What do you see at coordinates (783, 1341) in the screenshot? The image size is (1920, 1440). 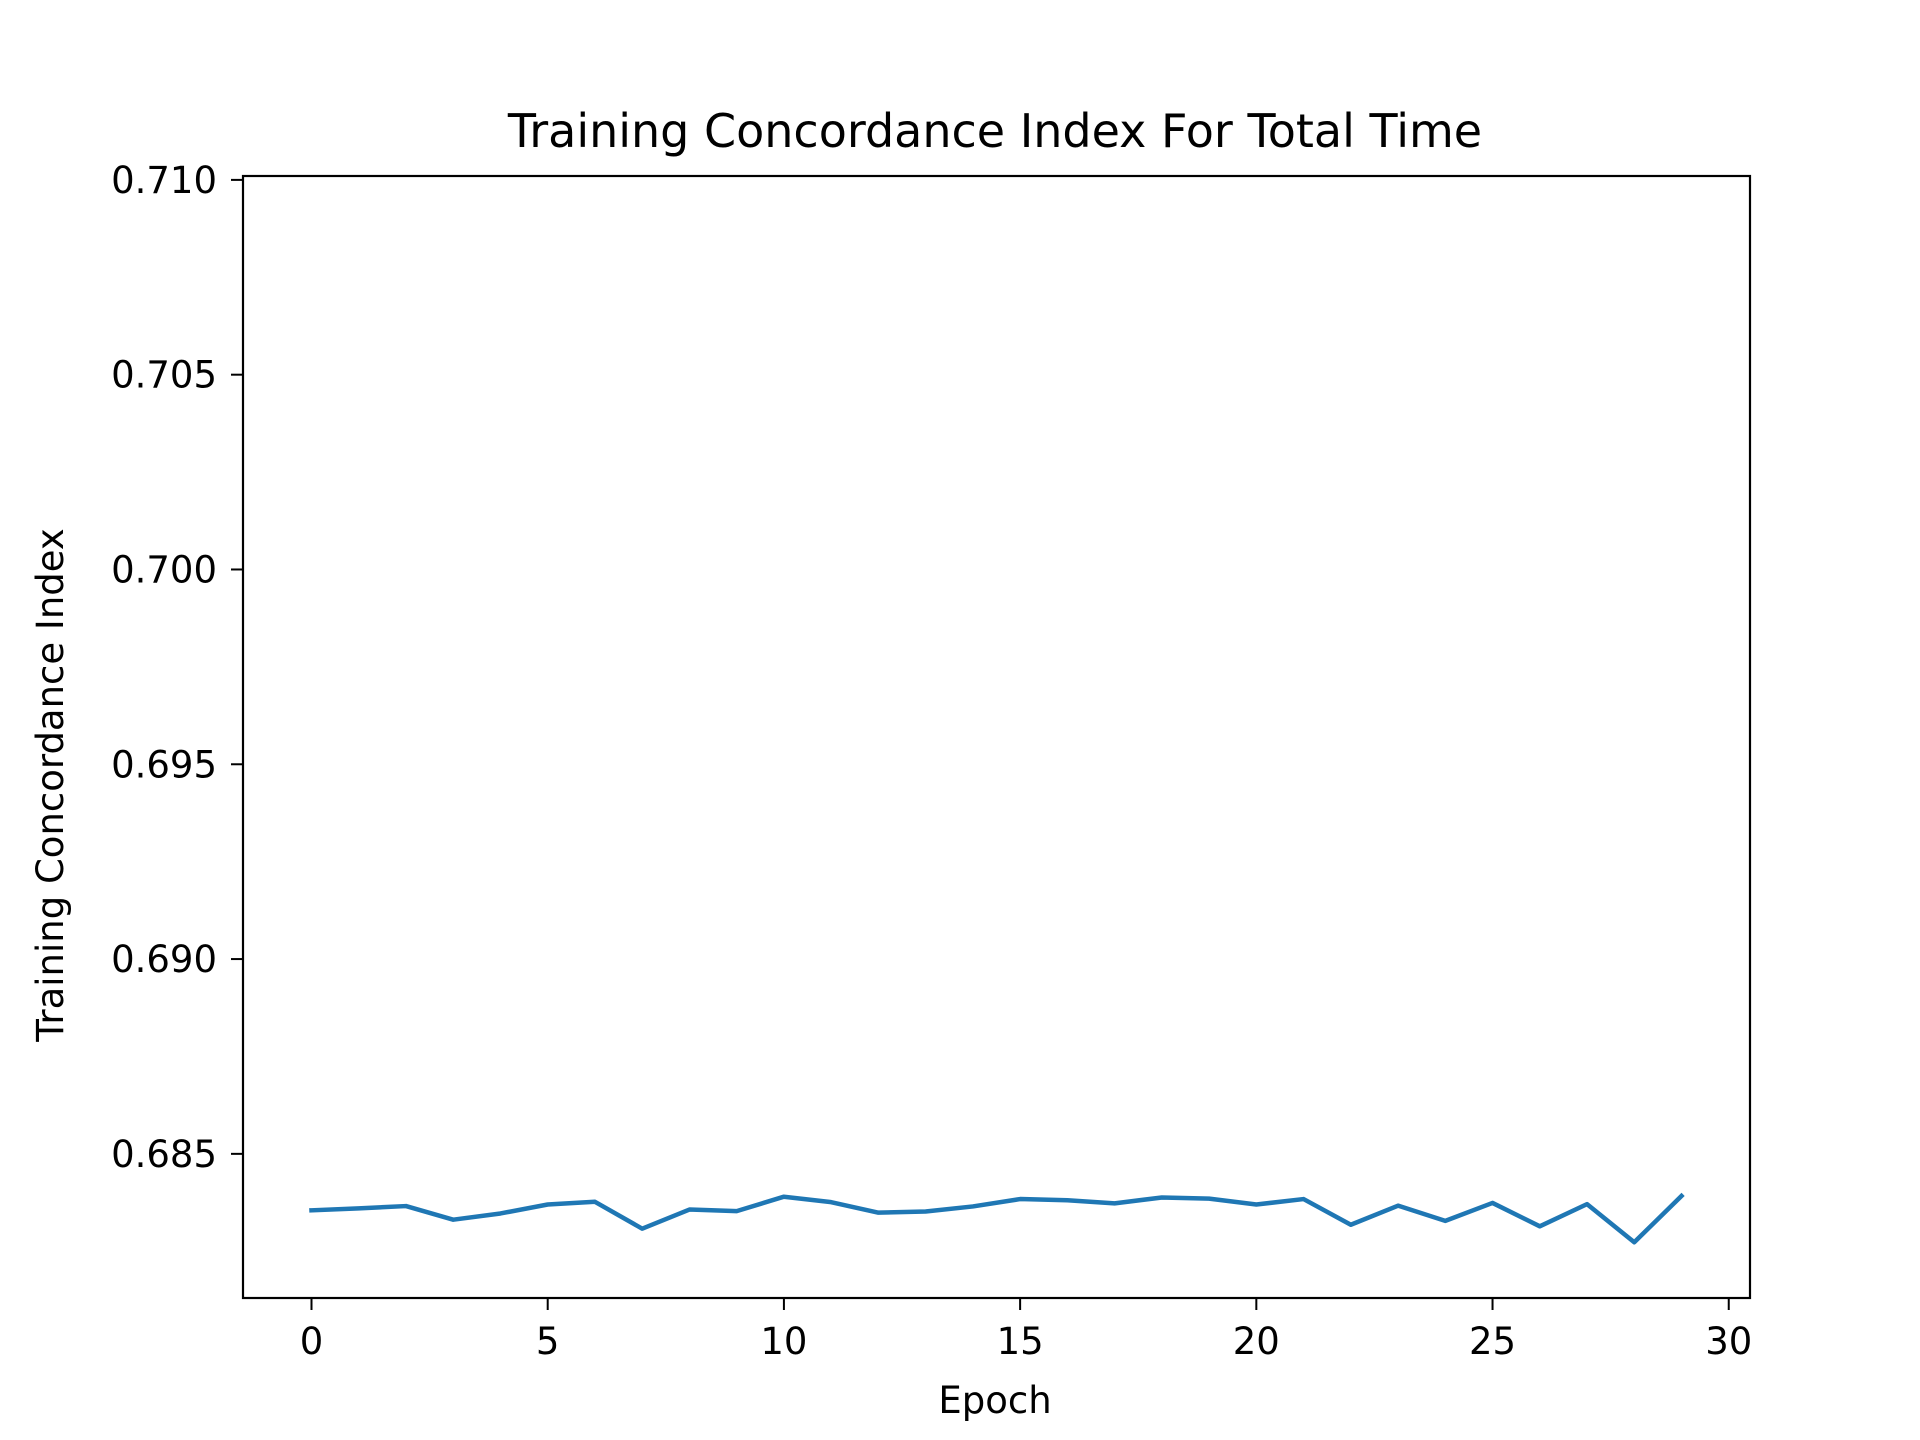 I see `x-tick-label: 10` at bounding box center [783, 1341].